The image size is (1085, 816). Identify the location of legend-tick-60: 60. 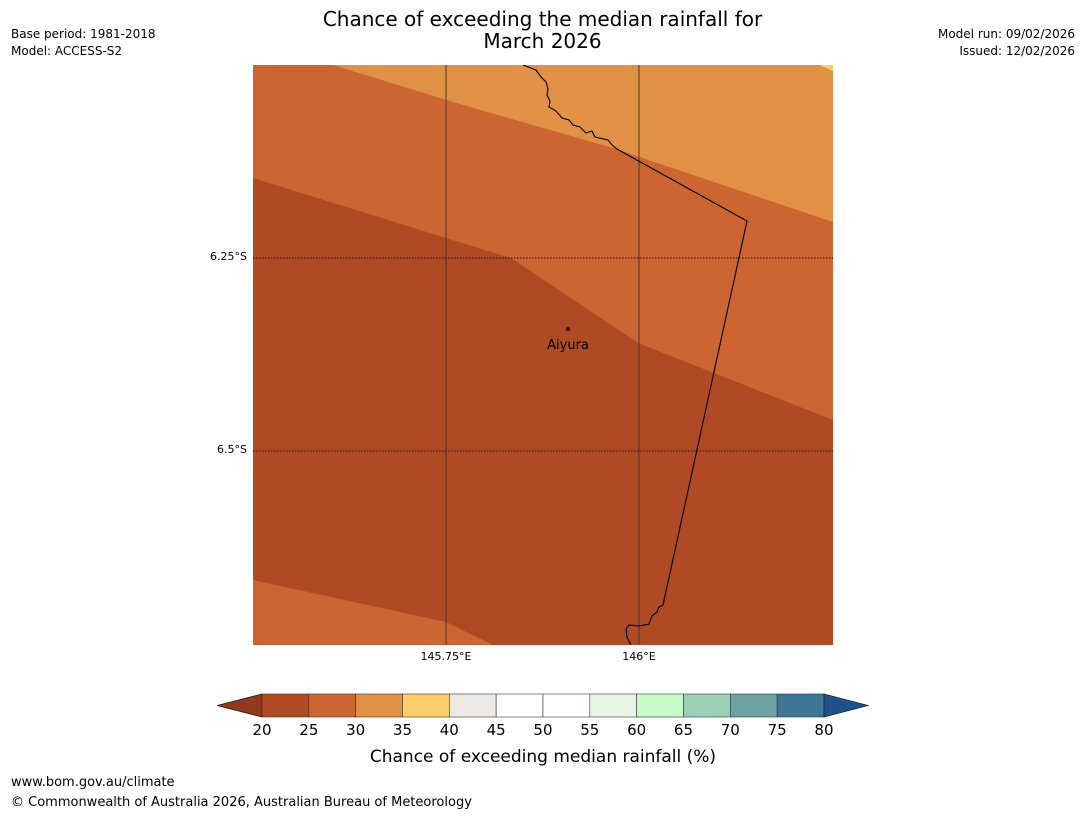
(636, 730).